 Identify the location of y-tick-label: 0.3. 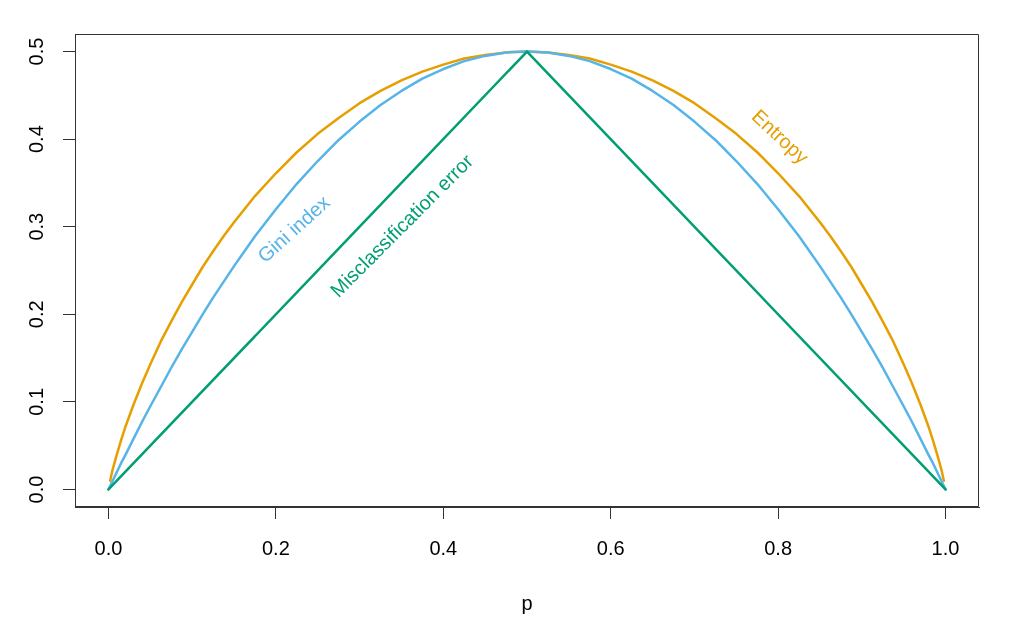
(35, 226).